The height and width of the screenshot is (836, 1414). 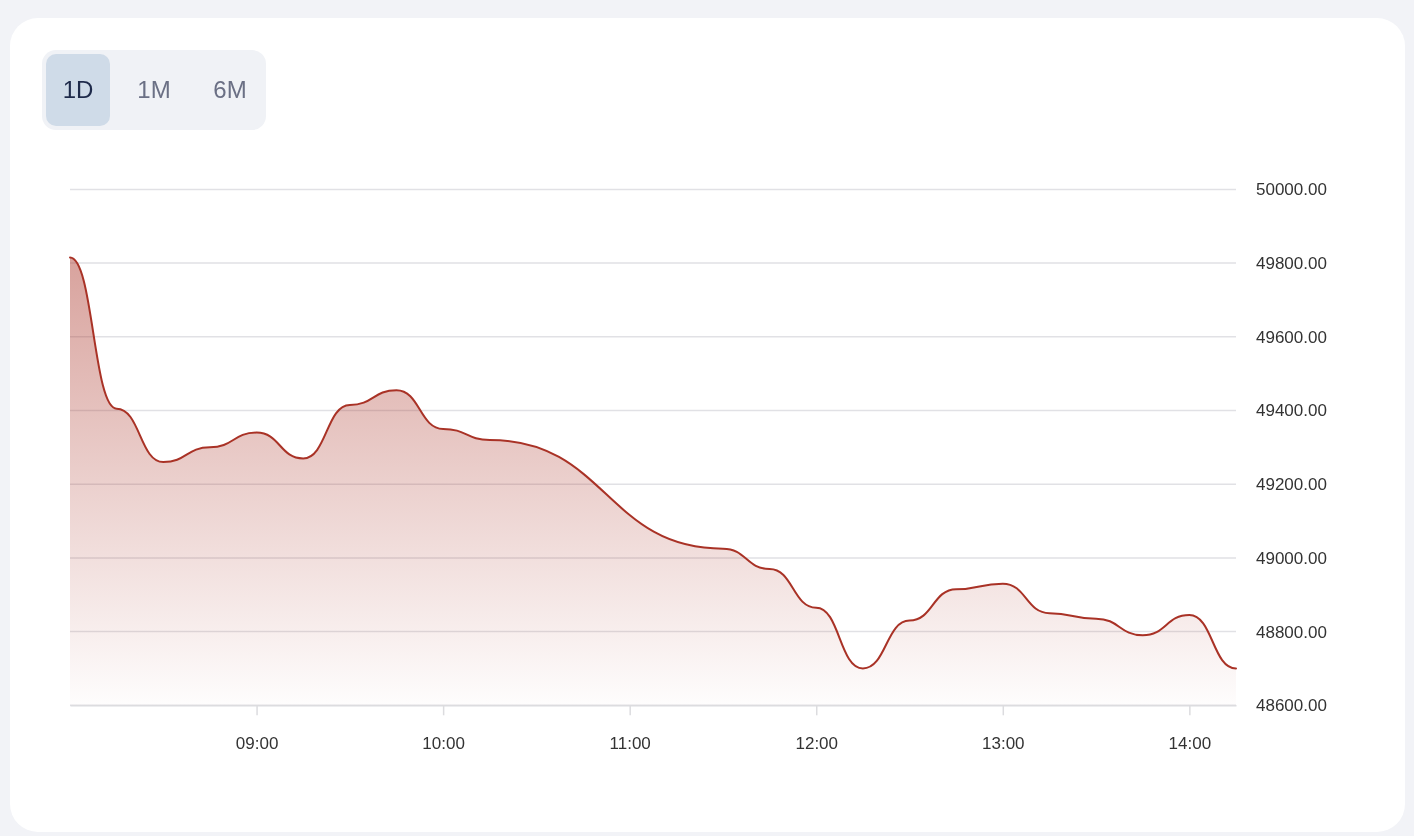 I want to click on x-tick-label: 09:00, so click(x=257, y=744).